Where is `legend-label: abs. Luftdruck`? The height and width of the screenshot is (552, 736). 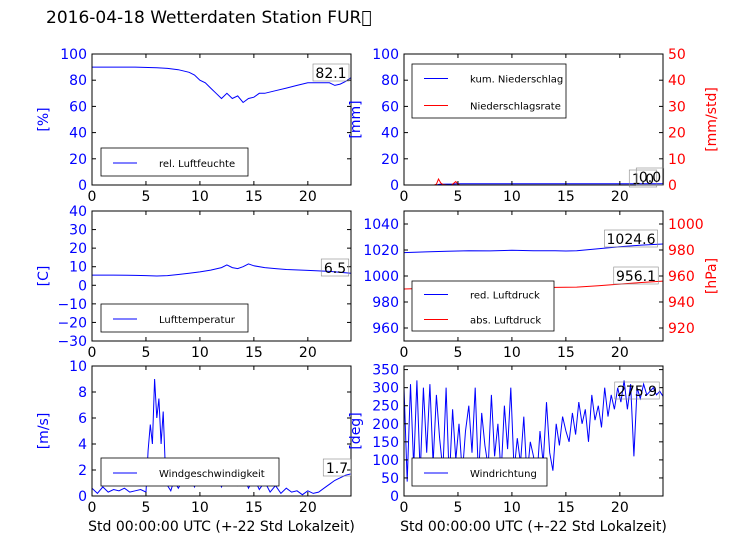 legend-label: abs. Luftdruck is located at coordinates (505, 321).